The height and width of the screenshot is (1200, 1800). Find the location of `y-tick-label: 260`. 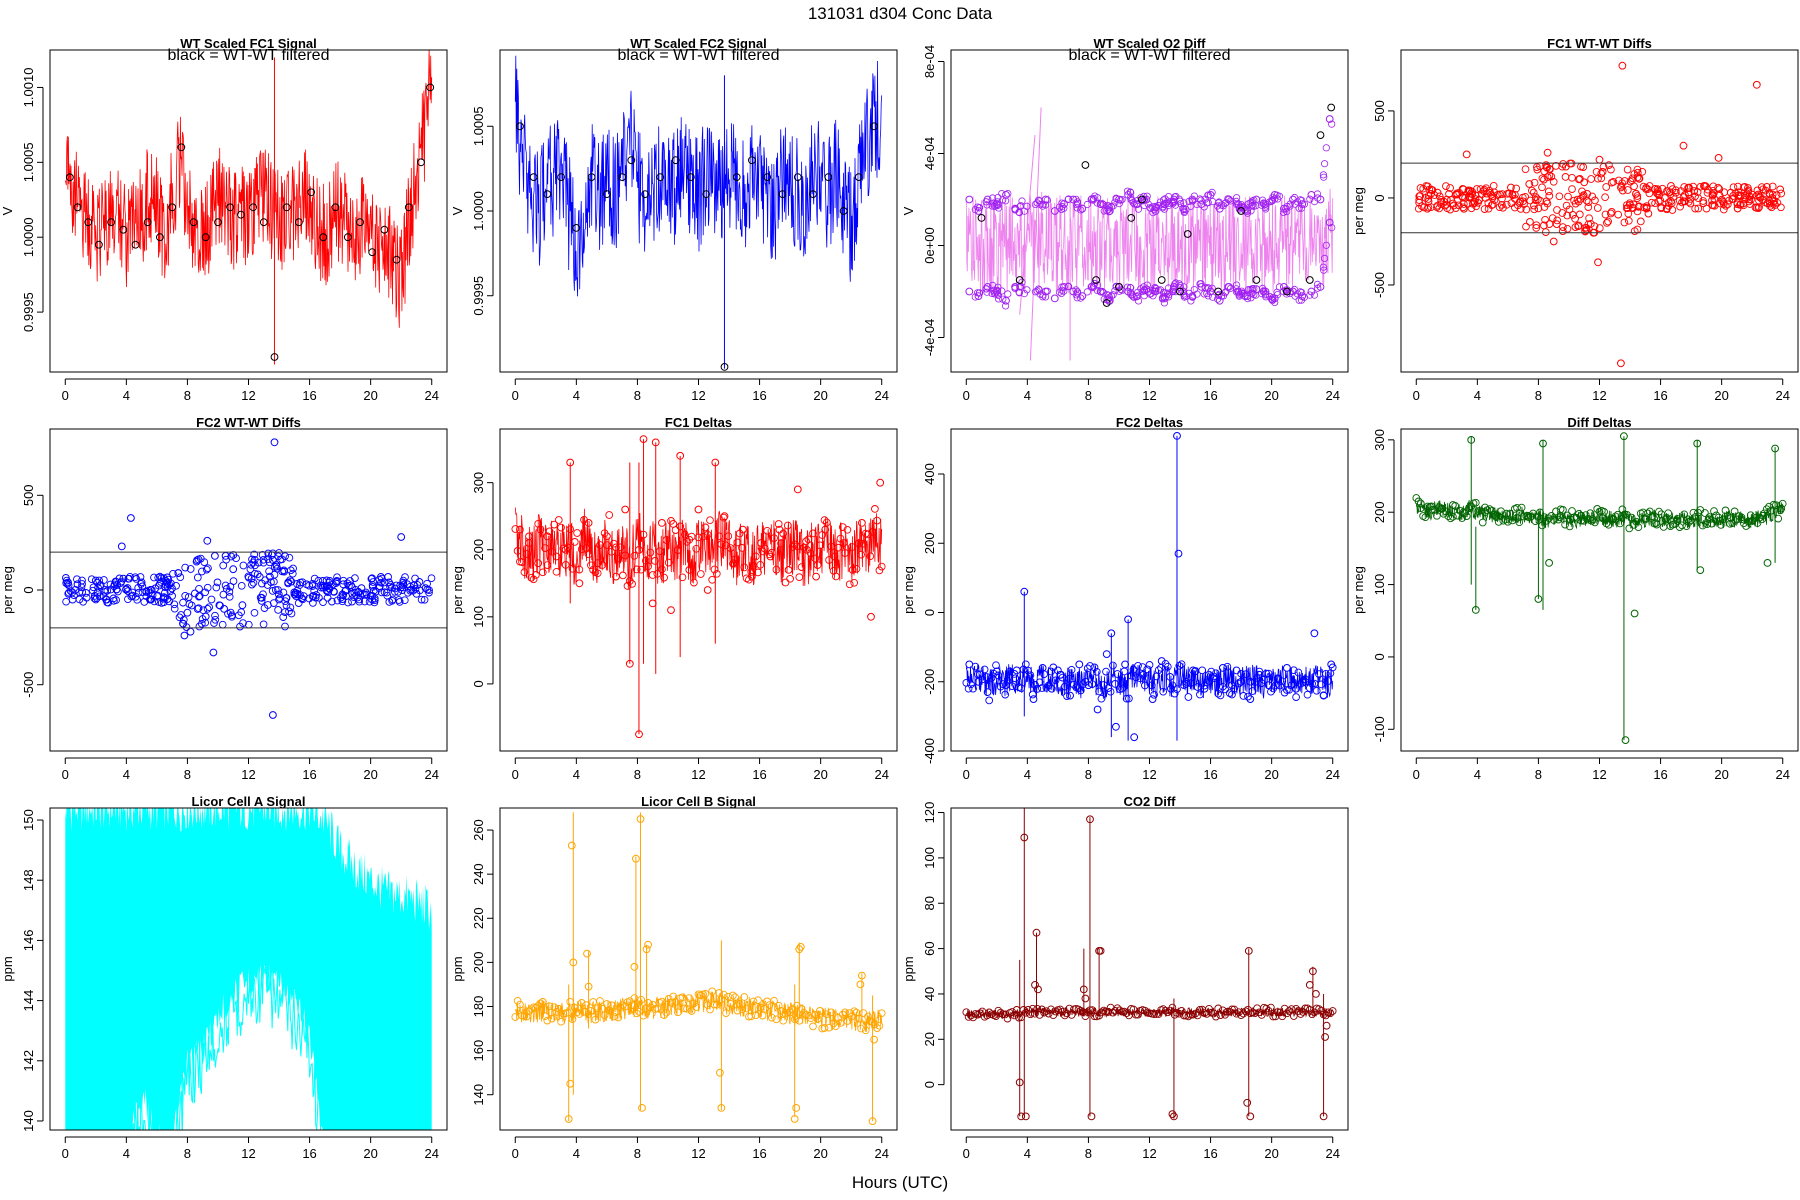

y-tick-label: 260 is located at coordinates (478, 830).